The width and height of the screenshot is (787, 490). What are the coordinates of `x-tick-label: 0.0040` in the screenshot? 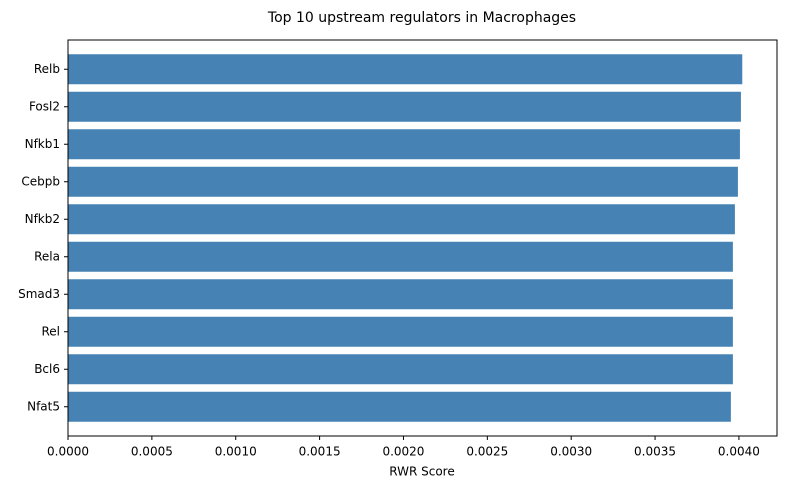 It's located at (739, 452).